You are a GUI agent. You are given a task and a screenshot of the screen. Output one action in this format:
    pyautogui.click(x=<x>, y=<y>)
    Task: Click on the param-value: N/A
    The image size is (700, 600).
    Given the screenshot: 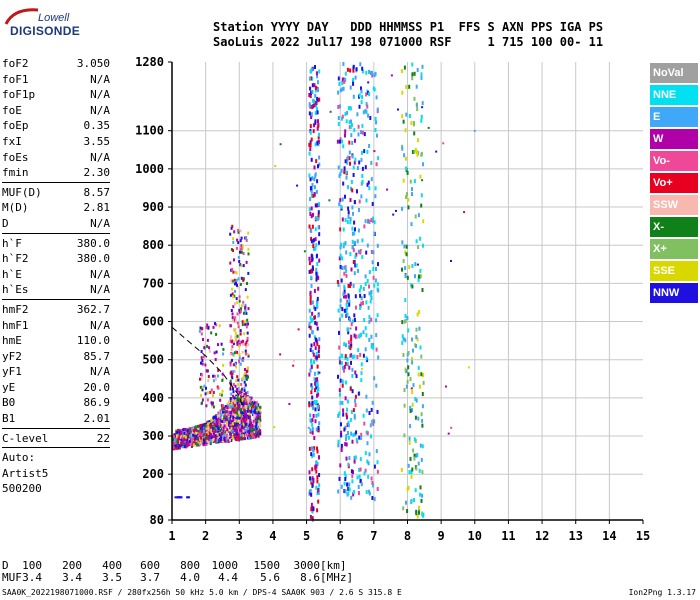 What is the action you would take?
    pyautogui.click(x=100, y=290)
    